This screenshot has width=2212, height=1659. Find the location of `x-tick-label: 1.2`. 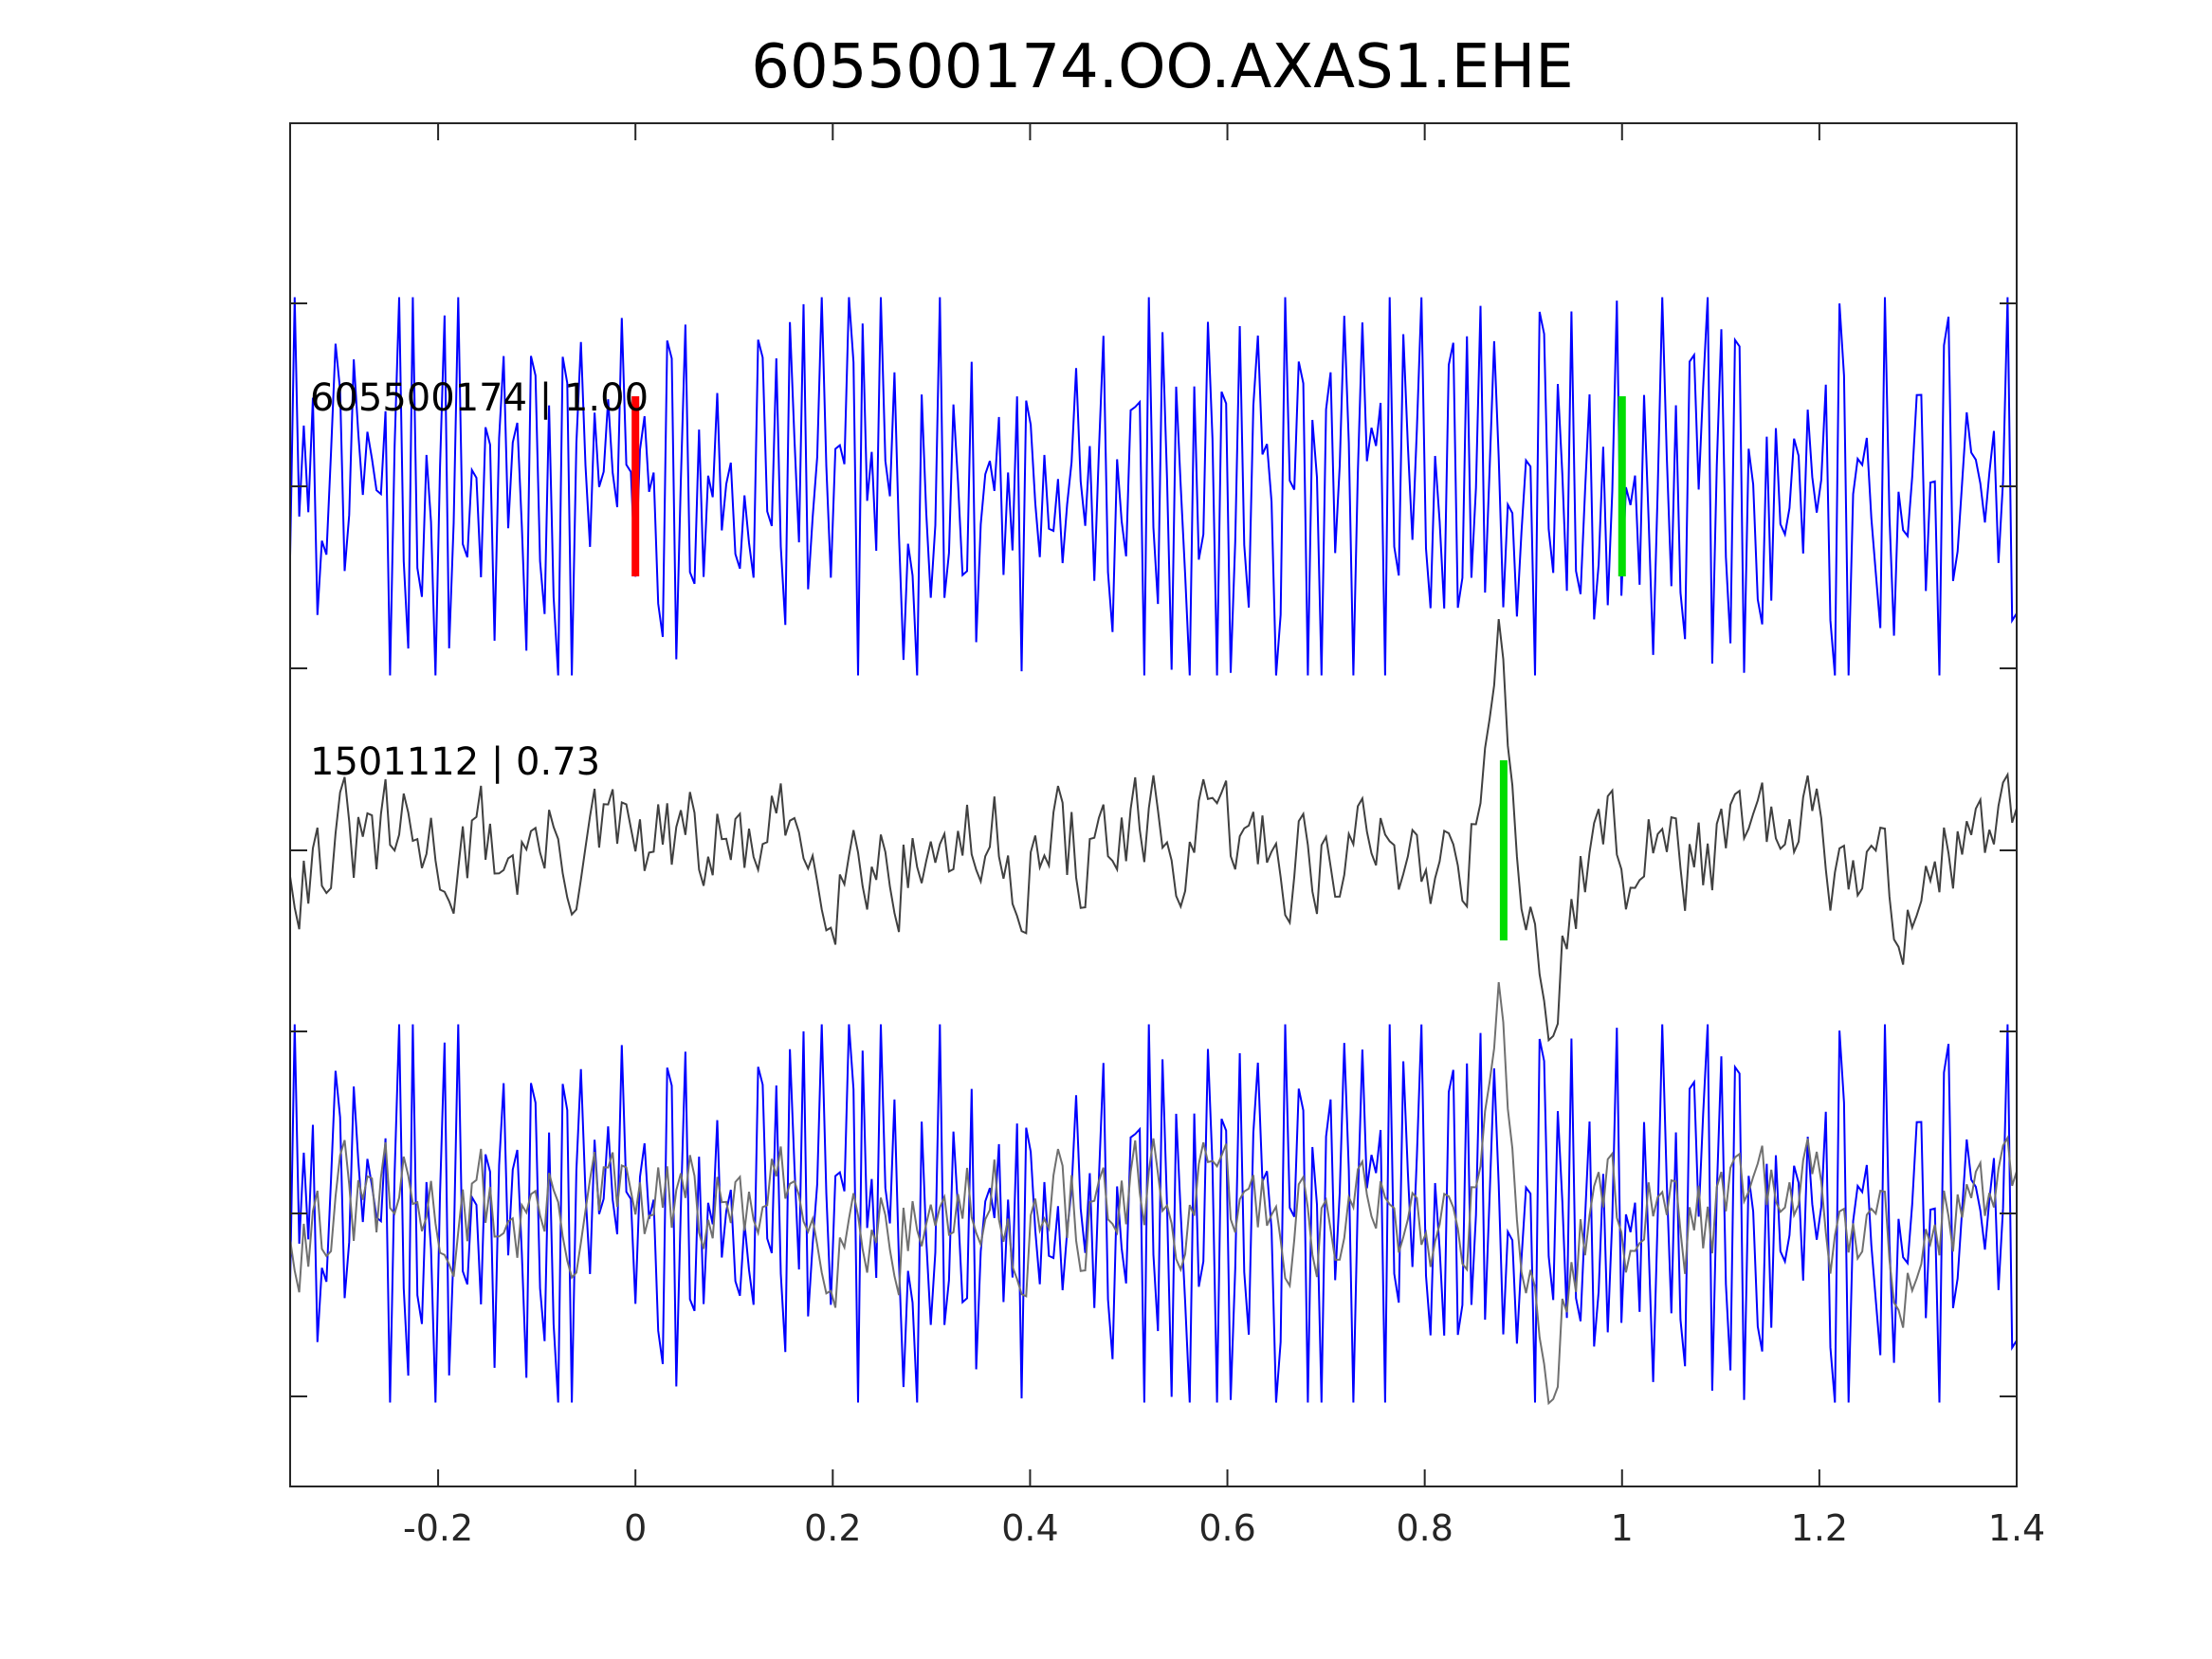

x-tick-label: 1.2 is located at coordinates (1819, 1528).